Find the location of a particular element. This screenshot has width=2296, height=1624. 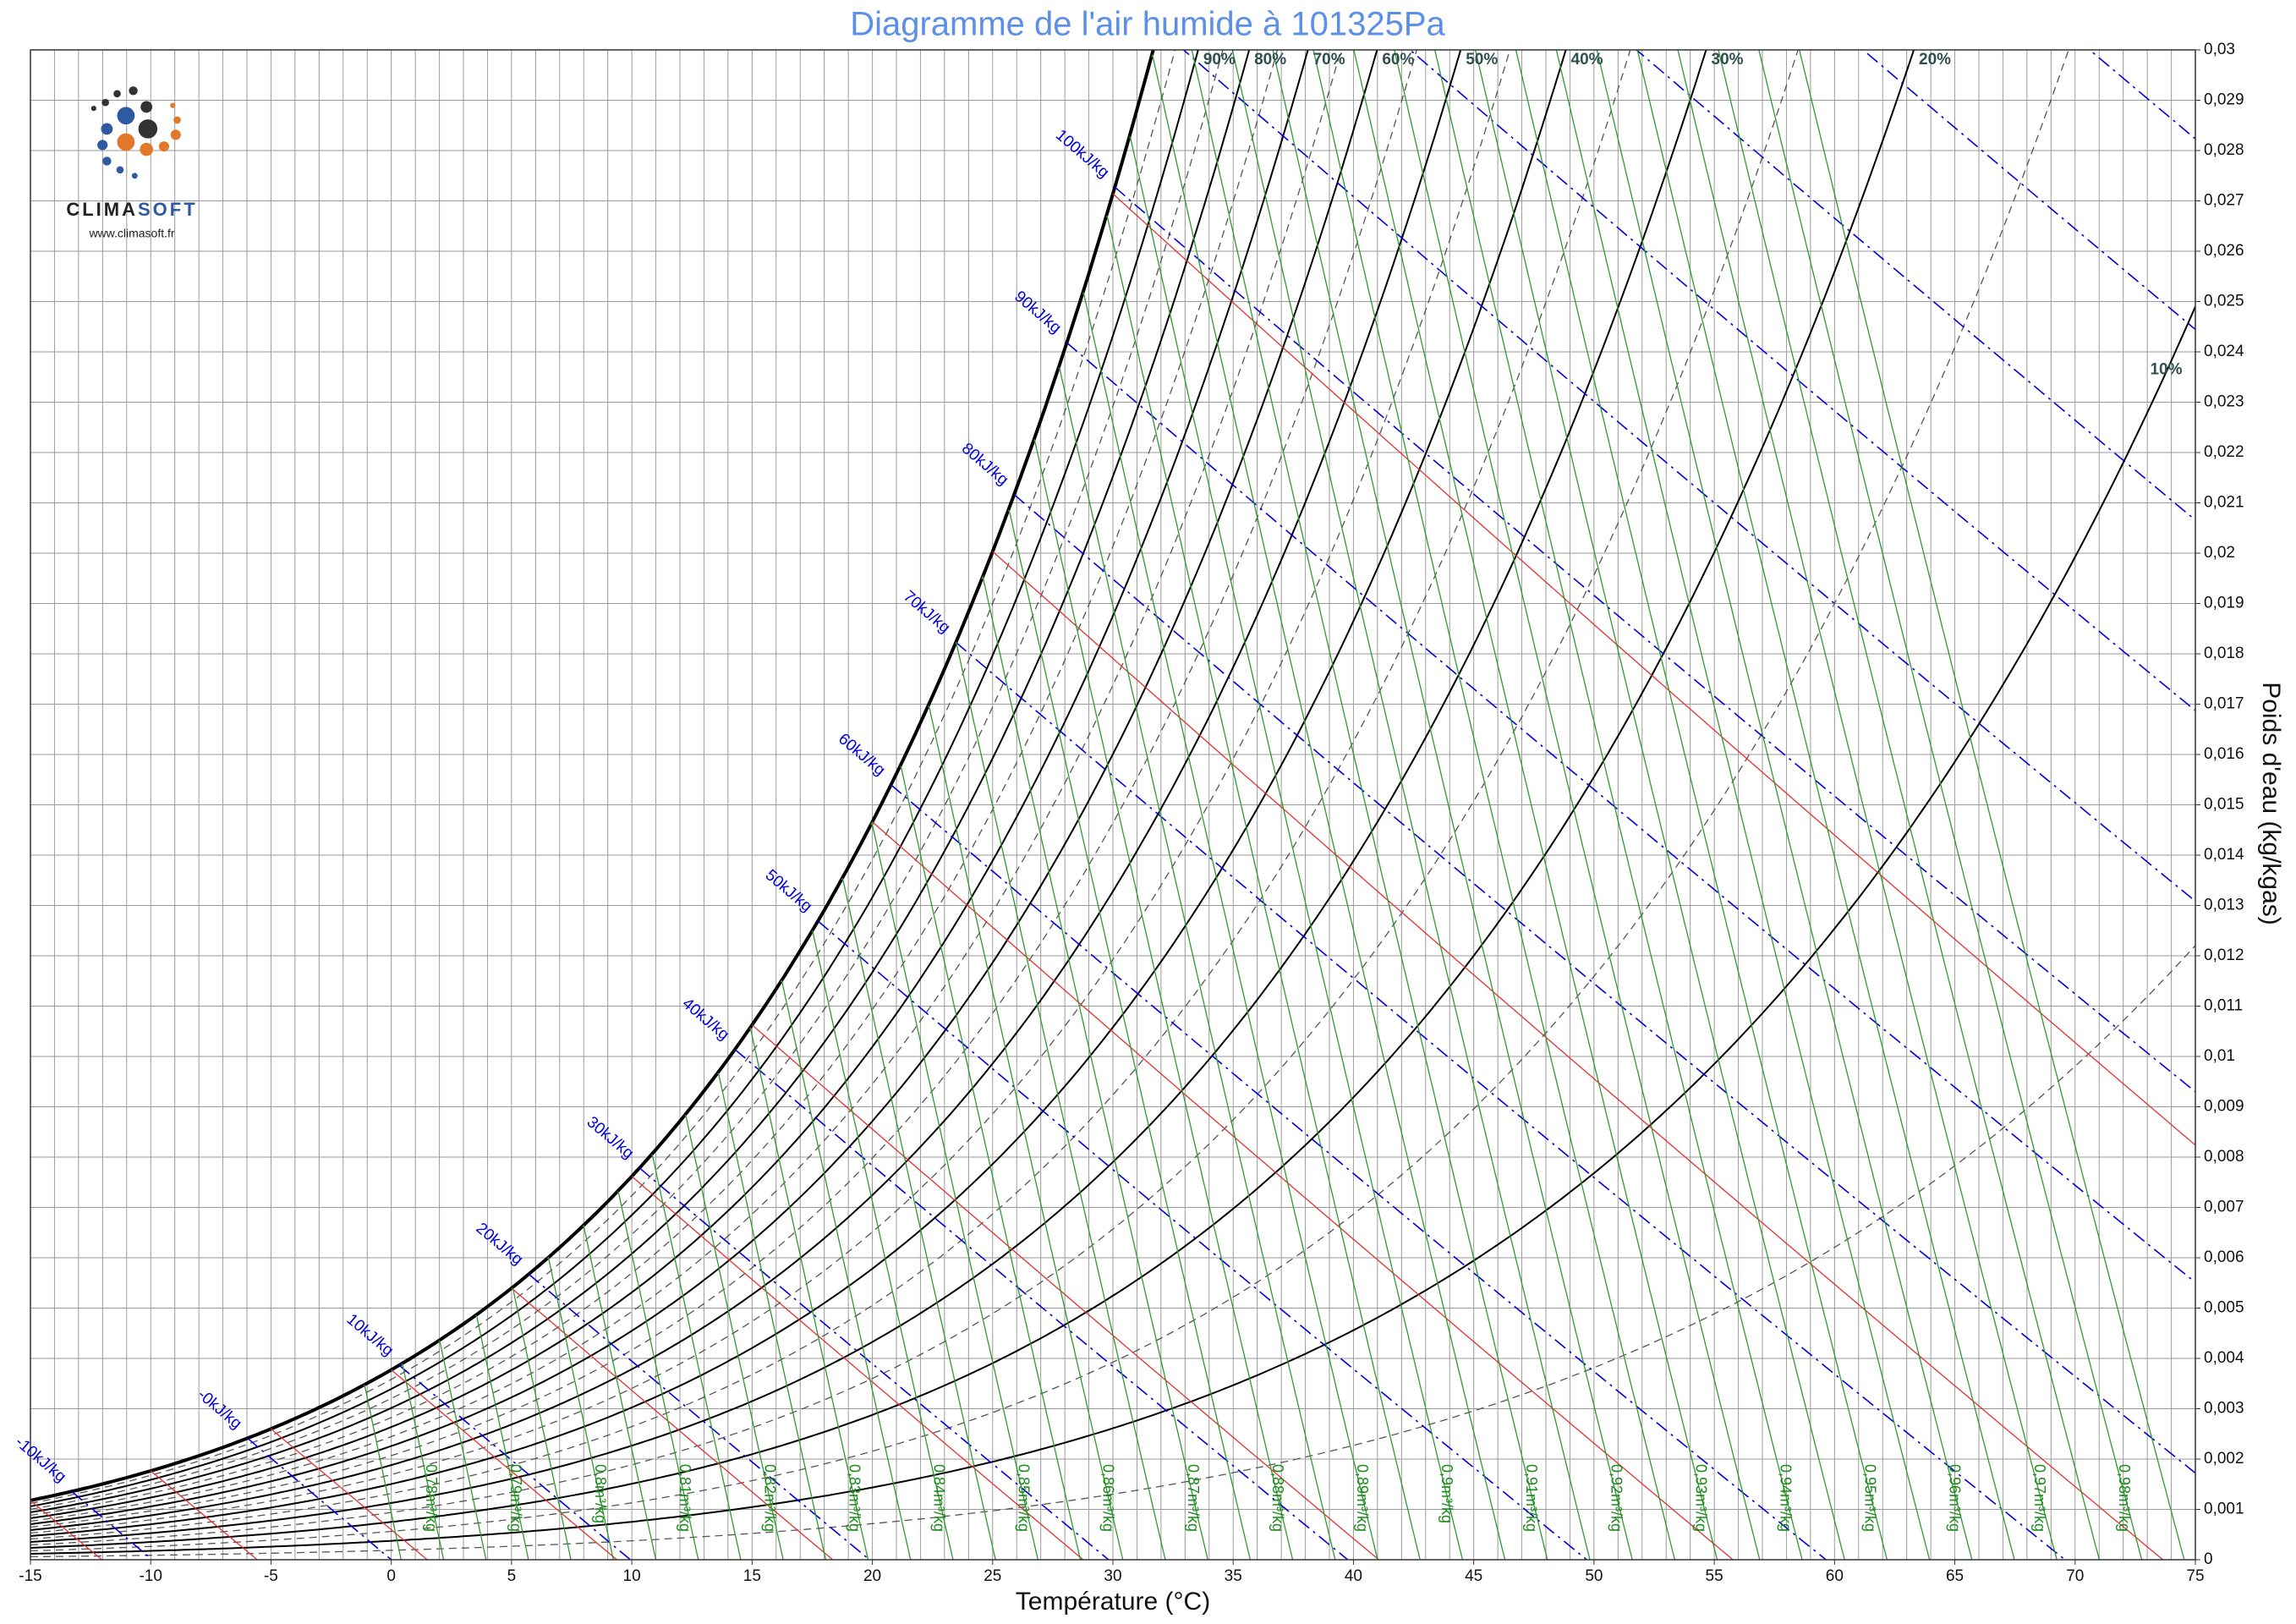

x-tick-label: 30 is located at coordinates (1112, 1576).